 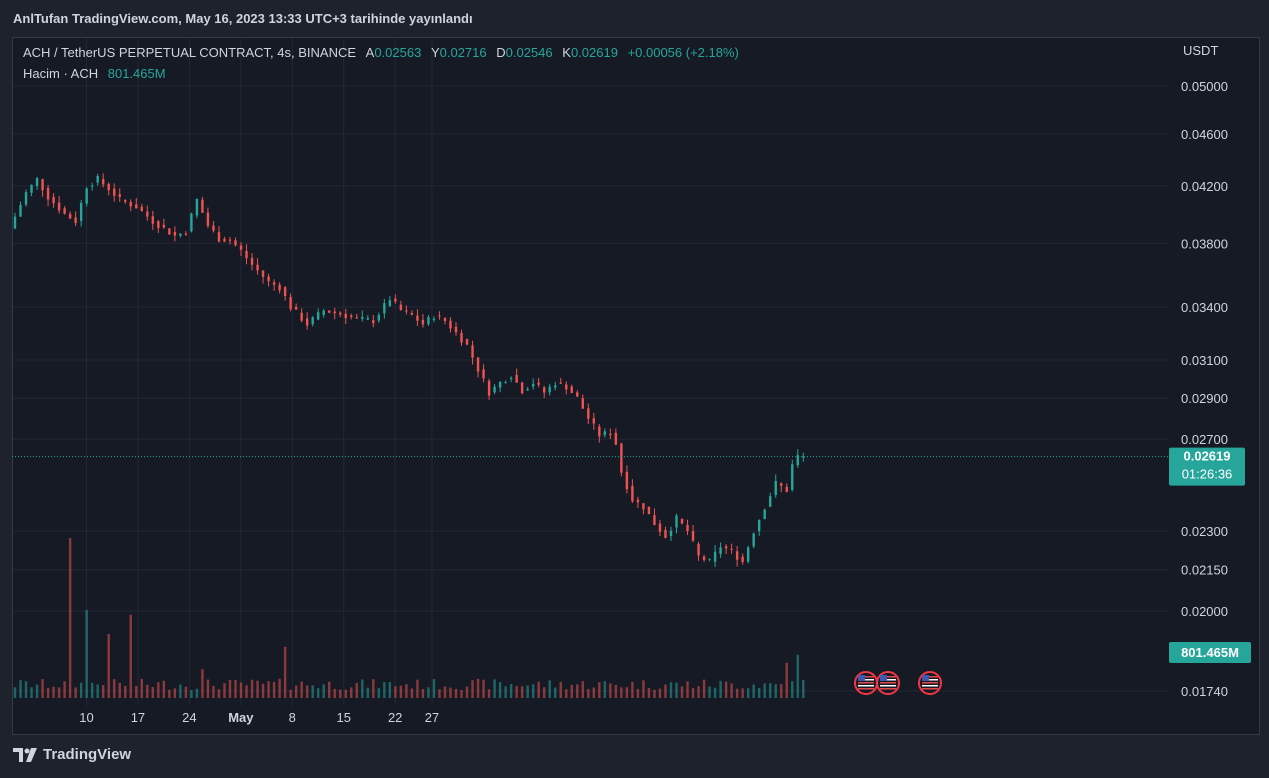 I want to click on volume-value: 801.465M, so click(x=136, y=73).